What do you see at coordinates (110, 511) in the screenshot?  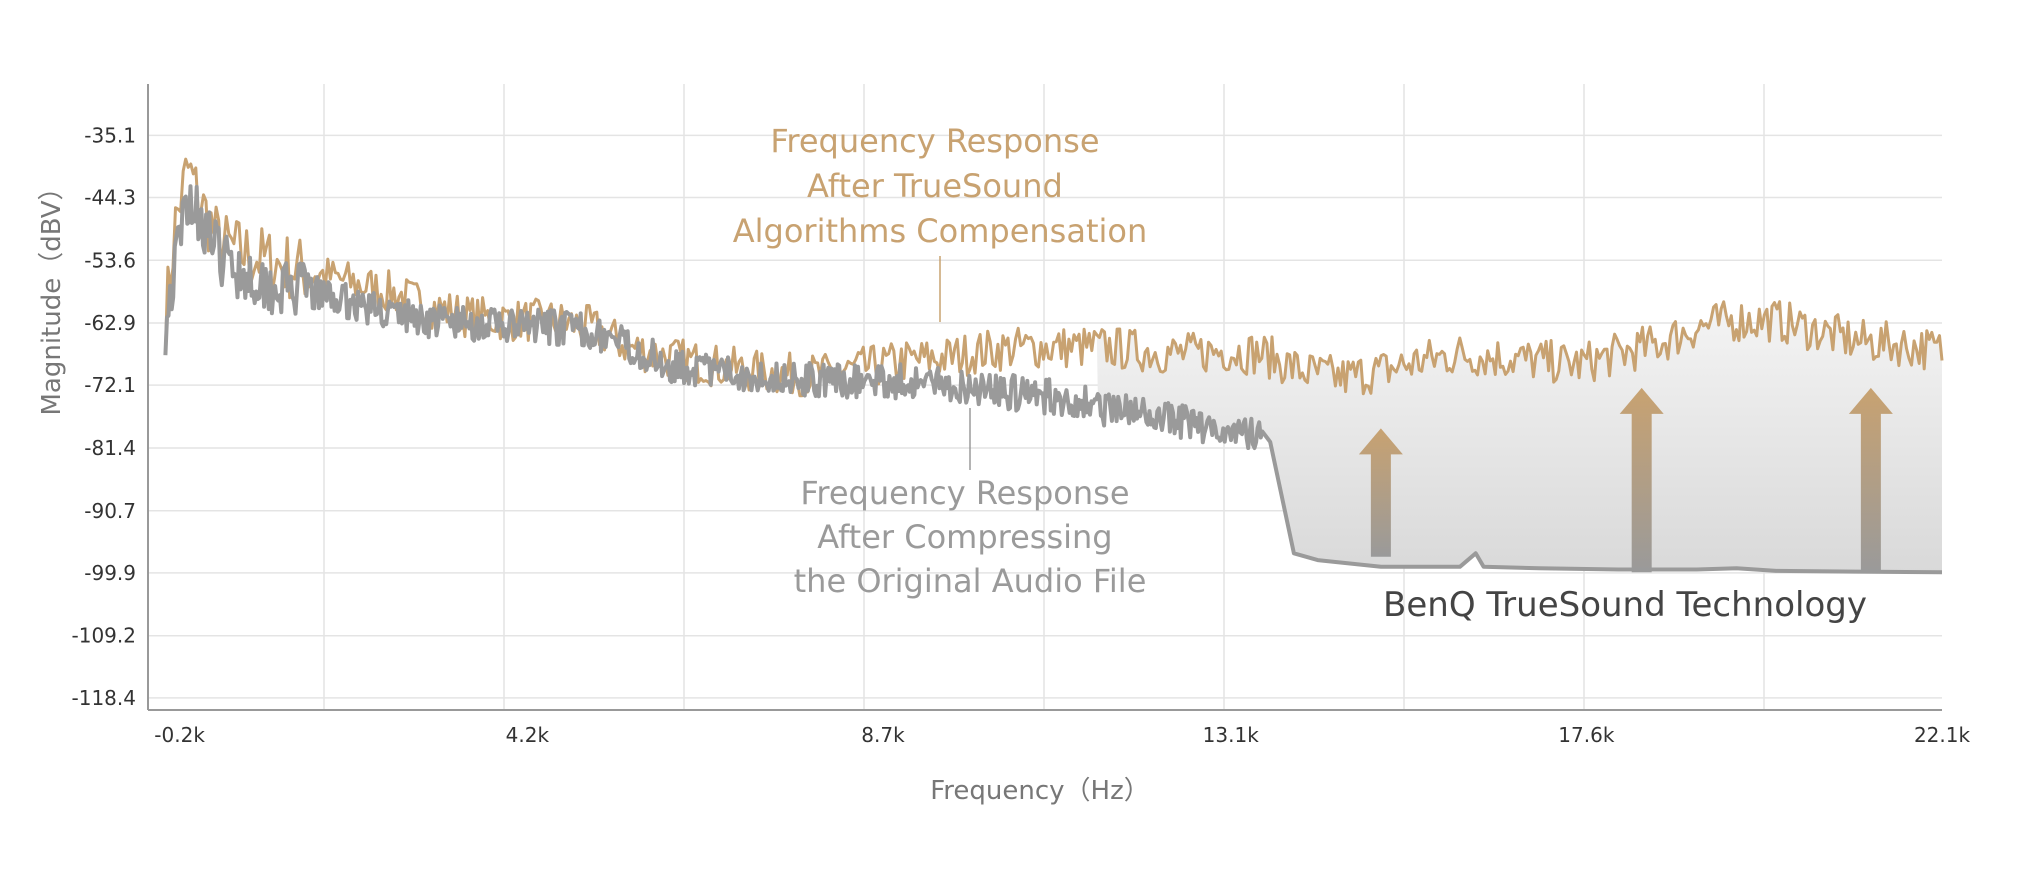 I see `y-tick-label: -90.7` at bounding box center [110, 511].